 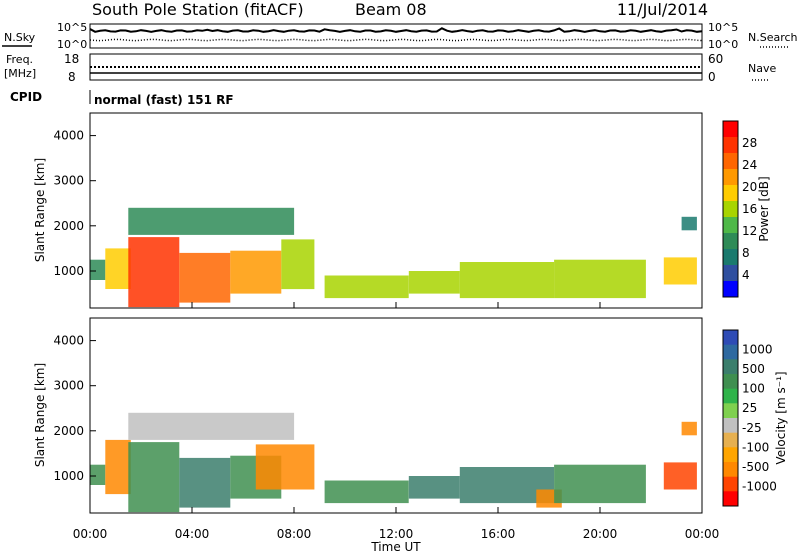 I want to click on power-ytick-3: 1000, so click(x=68, y=271).